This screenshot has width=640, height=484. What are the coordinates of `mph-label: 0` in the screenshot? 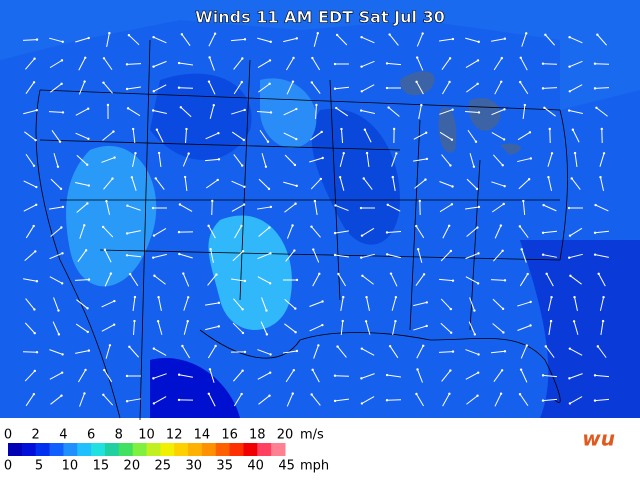 It's located at (8, 466).